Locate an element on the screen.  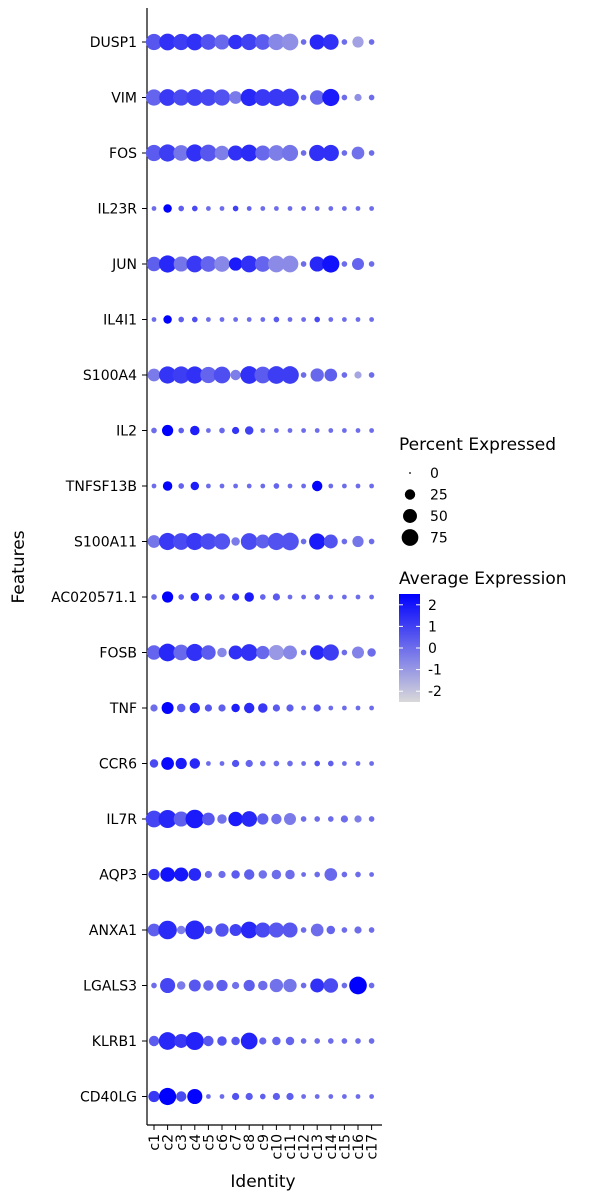
dot-FOSB-c4 is located at coordinates (195, 652).